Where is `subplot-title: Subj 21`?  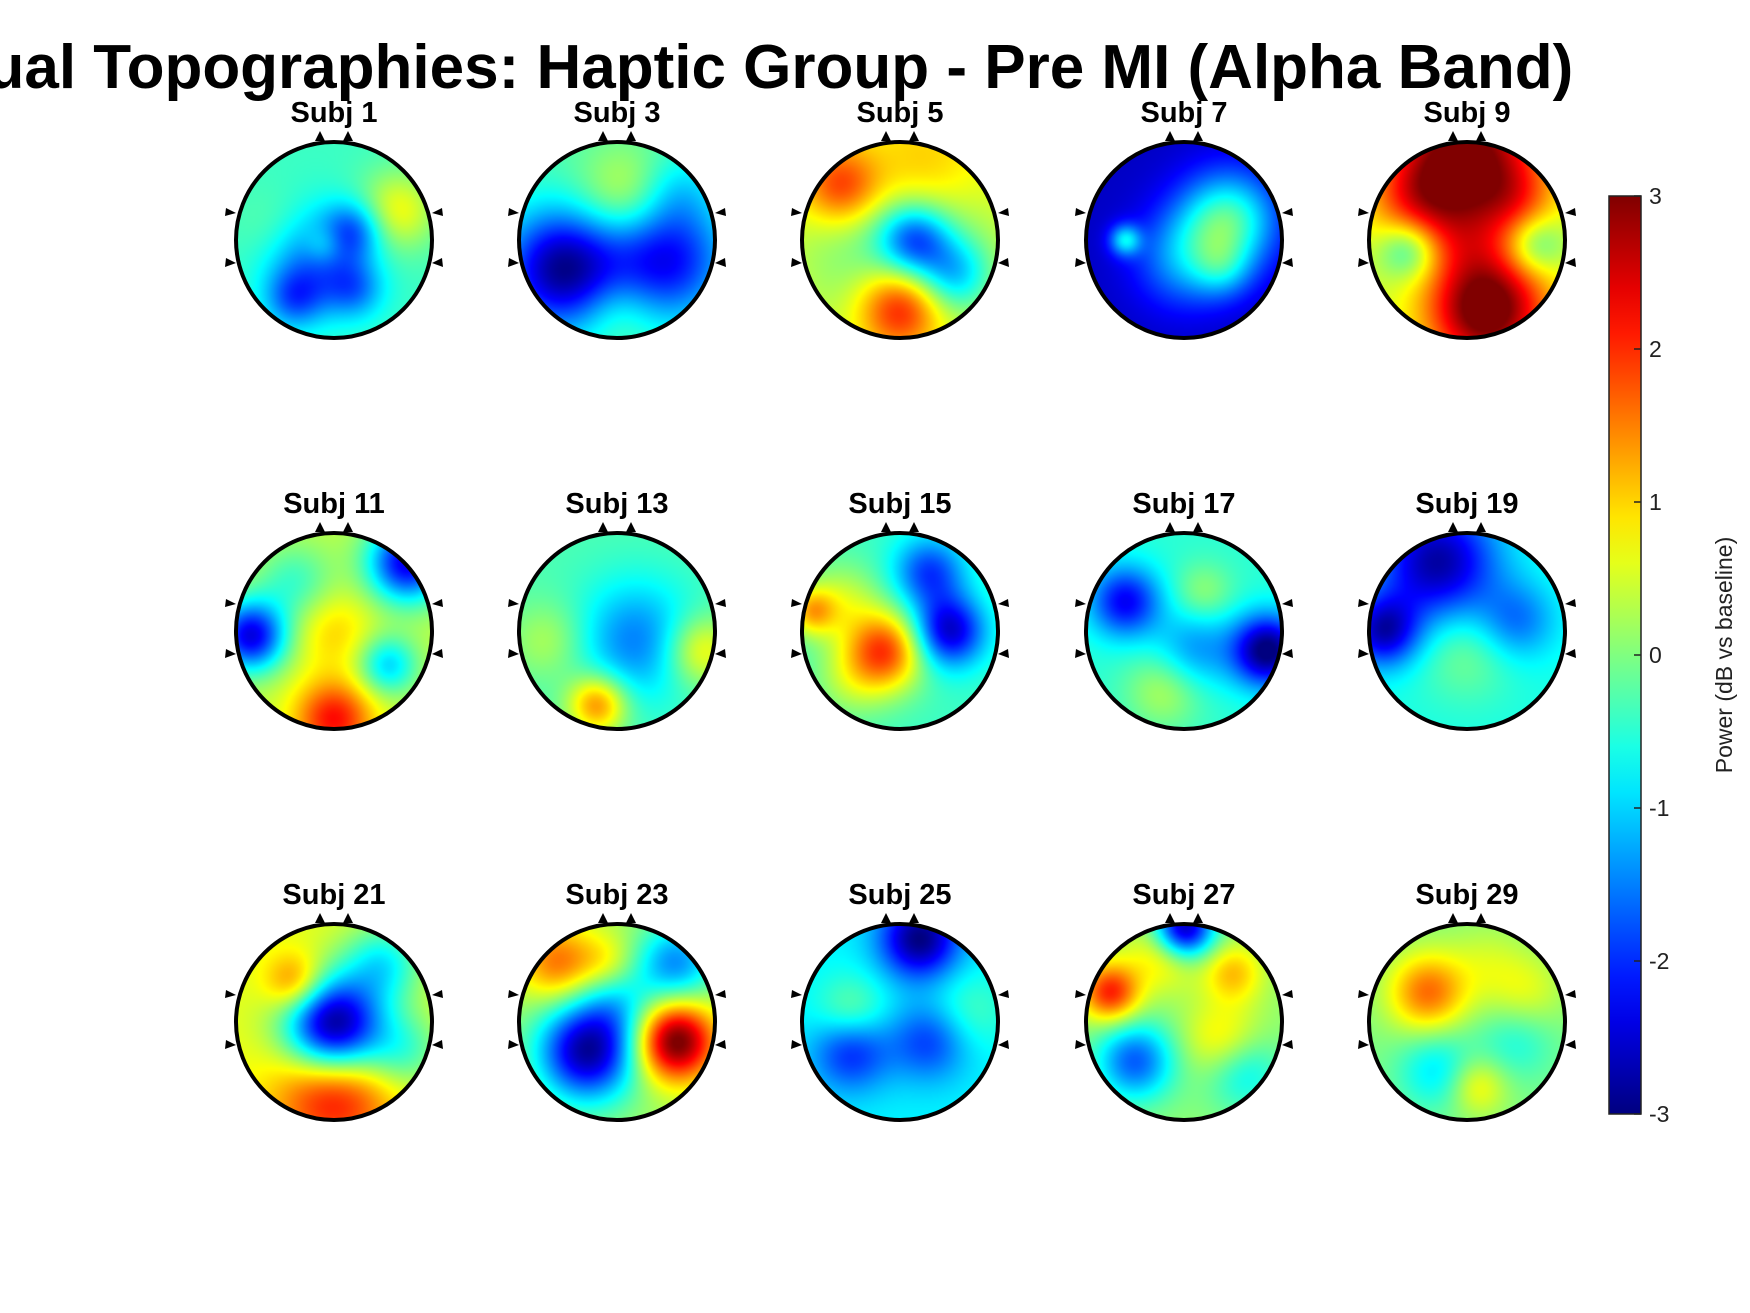 subplot-title: Subj 21 is located at coordinates (333, 895).